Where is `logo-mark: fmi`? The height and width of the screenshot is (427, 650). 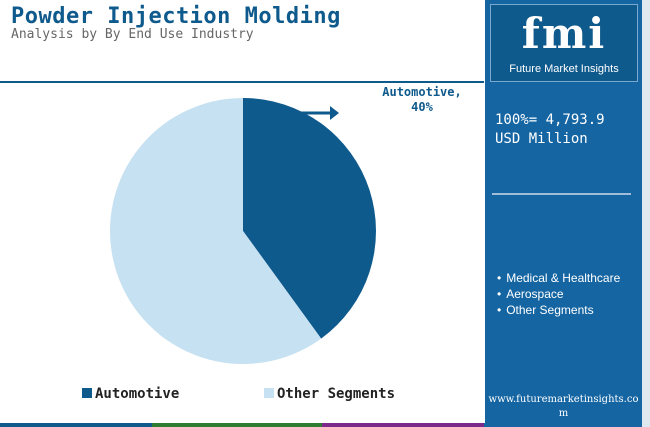
logo-mark: fmi is located at coordinates (564, 33).